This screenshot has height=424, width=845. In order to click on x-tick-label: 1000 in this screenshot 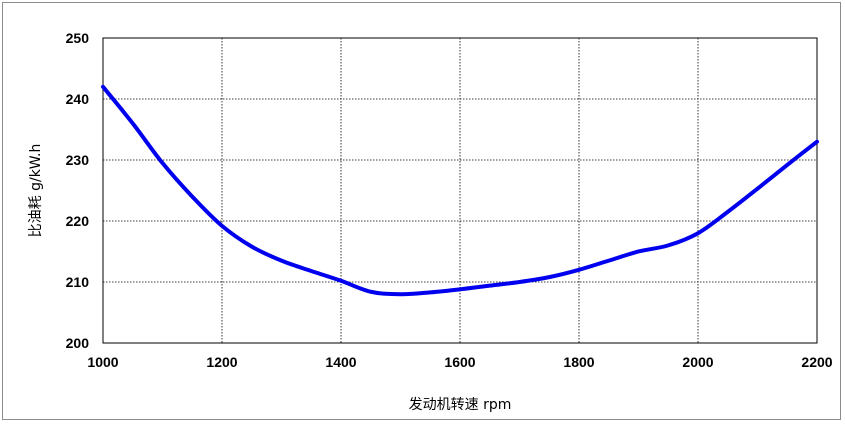, I will do `click(102, 362)`.